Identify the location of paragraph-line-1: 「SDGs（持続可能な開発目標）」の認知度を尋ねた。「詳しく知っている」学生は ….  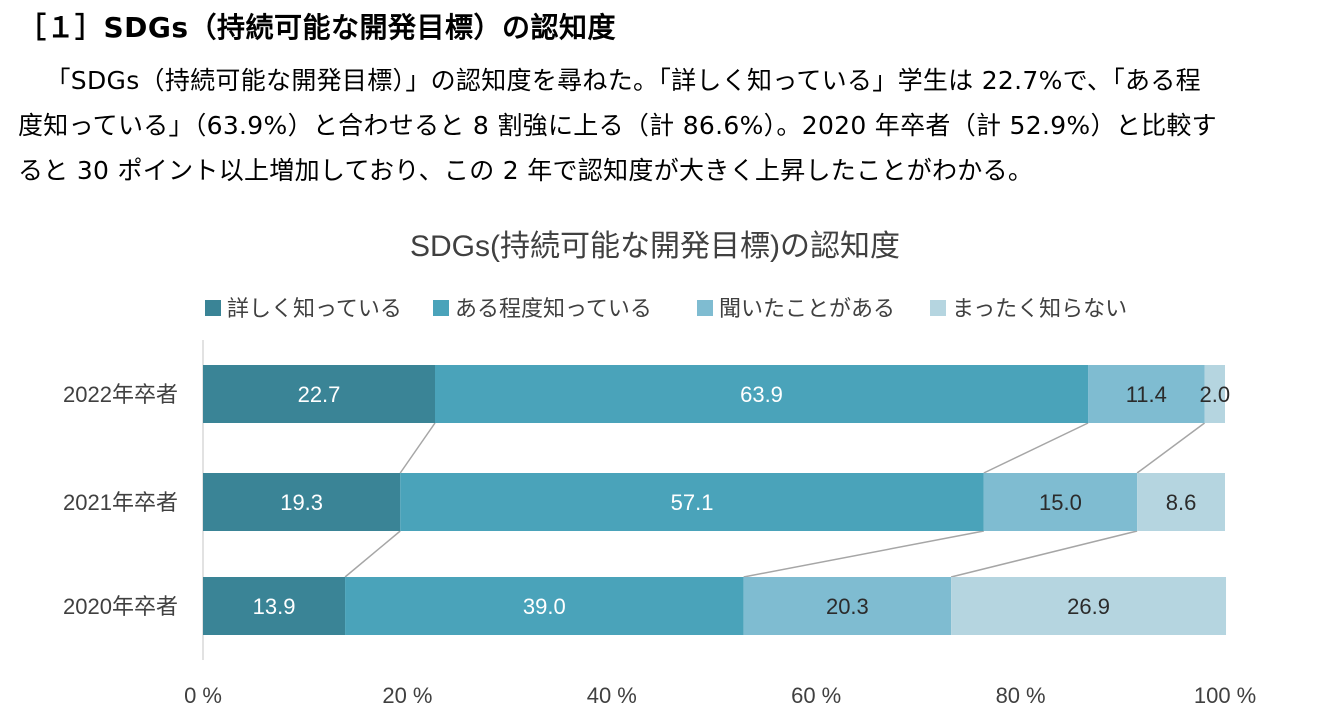
(623, 80).